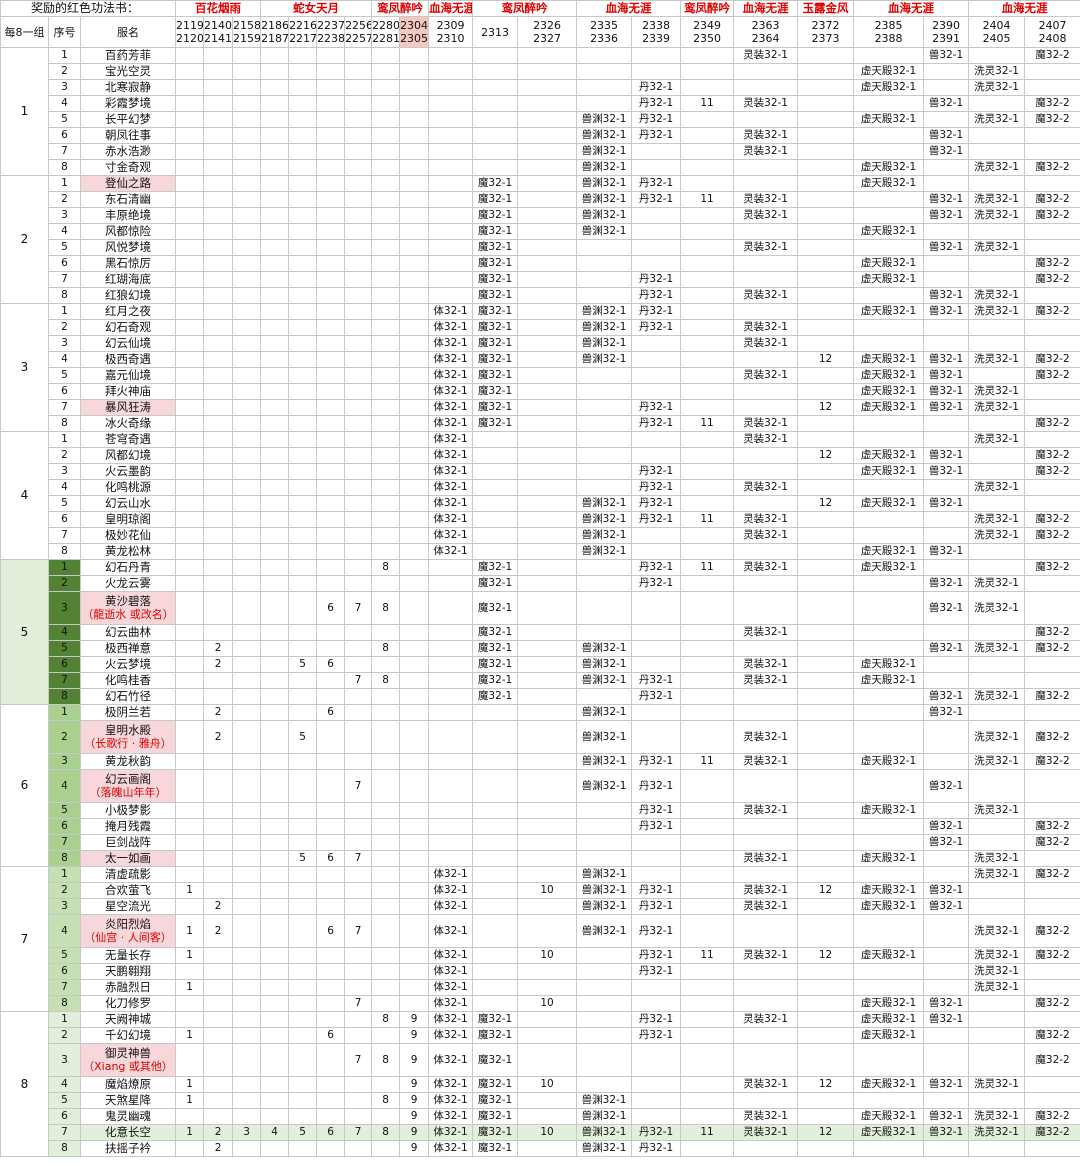 The height and width of the screenshot is (1166, 1080). I want to click on reward-cell: 6, so click(331, 1035).